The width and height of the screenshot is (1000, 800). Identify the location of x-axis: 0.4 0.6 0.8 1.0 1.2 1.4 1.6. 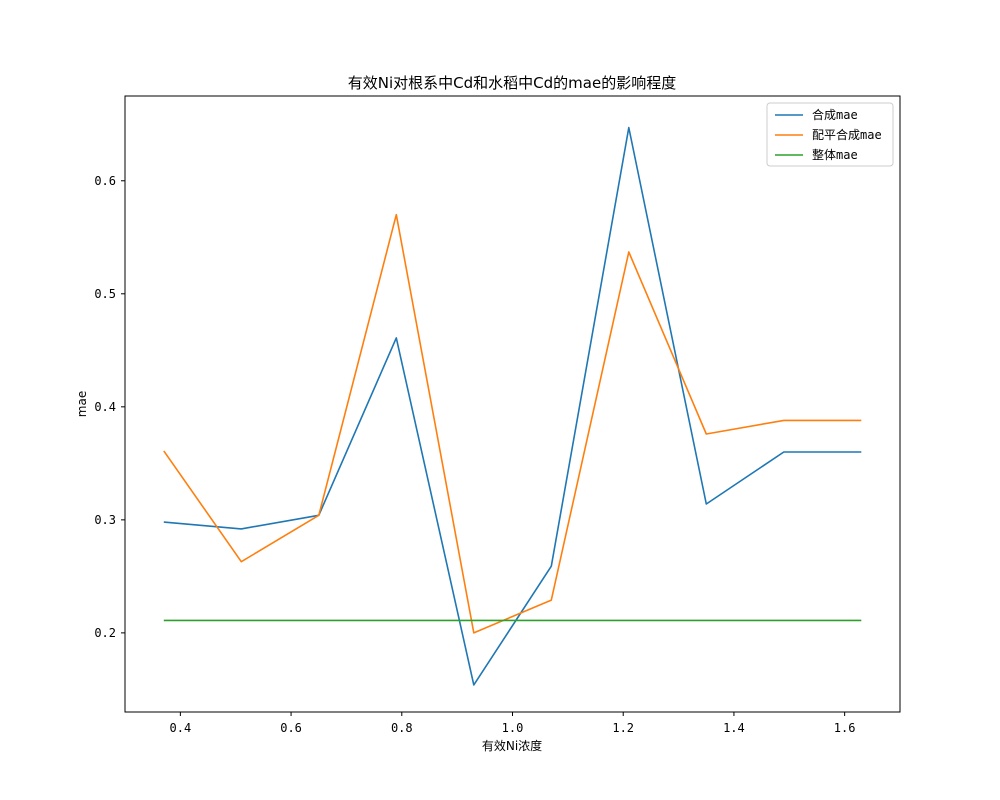
(513, 723).